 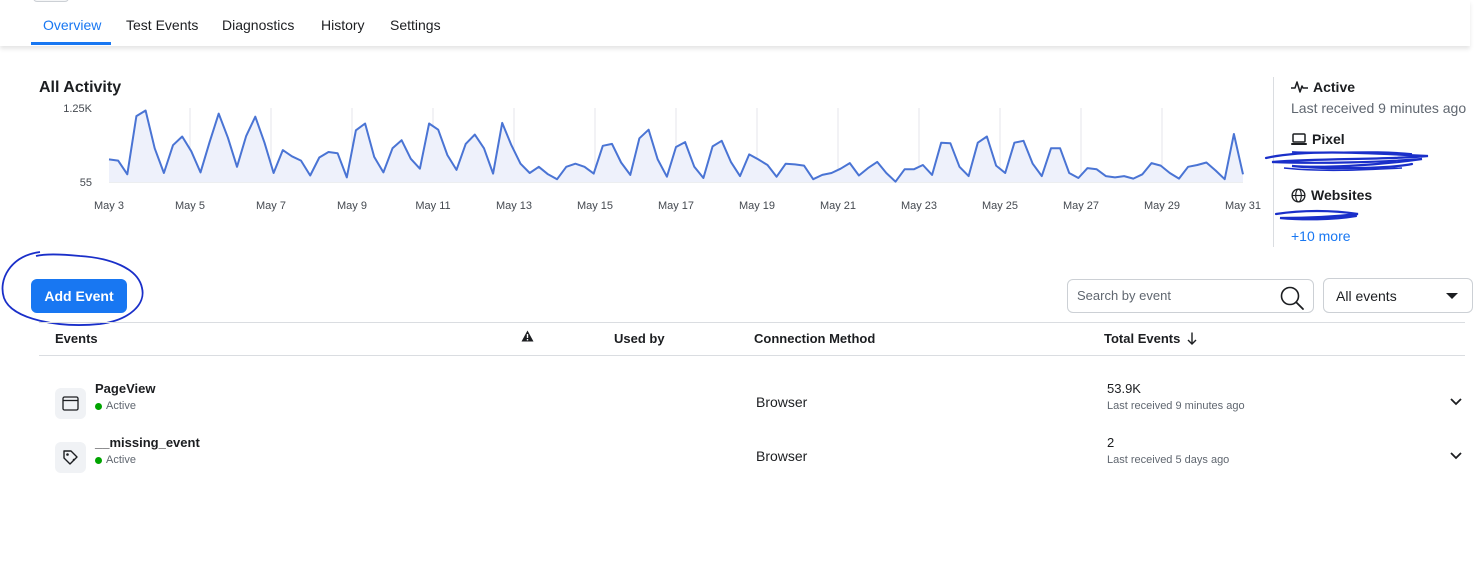 What do you see at coordinates (1342, 195) in the screenshot?
I see `websites-label: Websites` at bounding box center [1342, 195].